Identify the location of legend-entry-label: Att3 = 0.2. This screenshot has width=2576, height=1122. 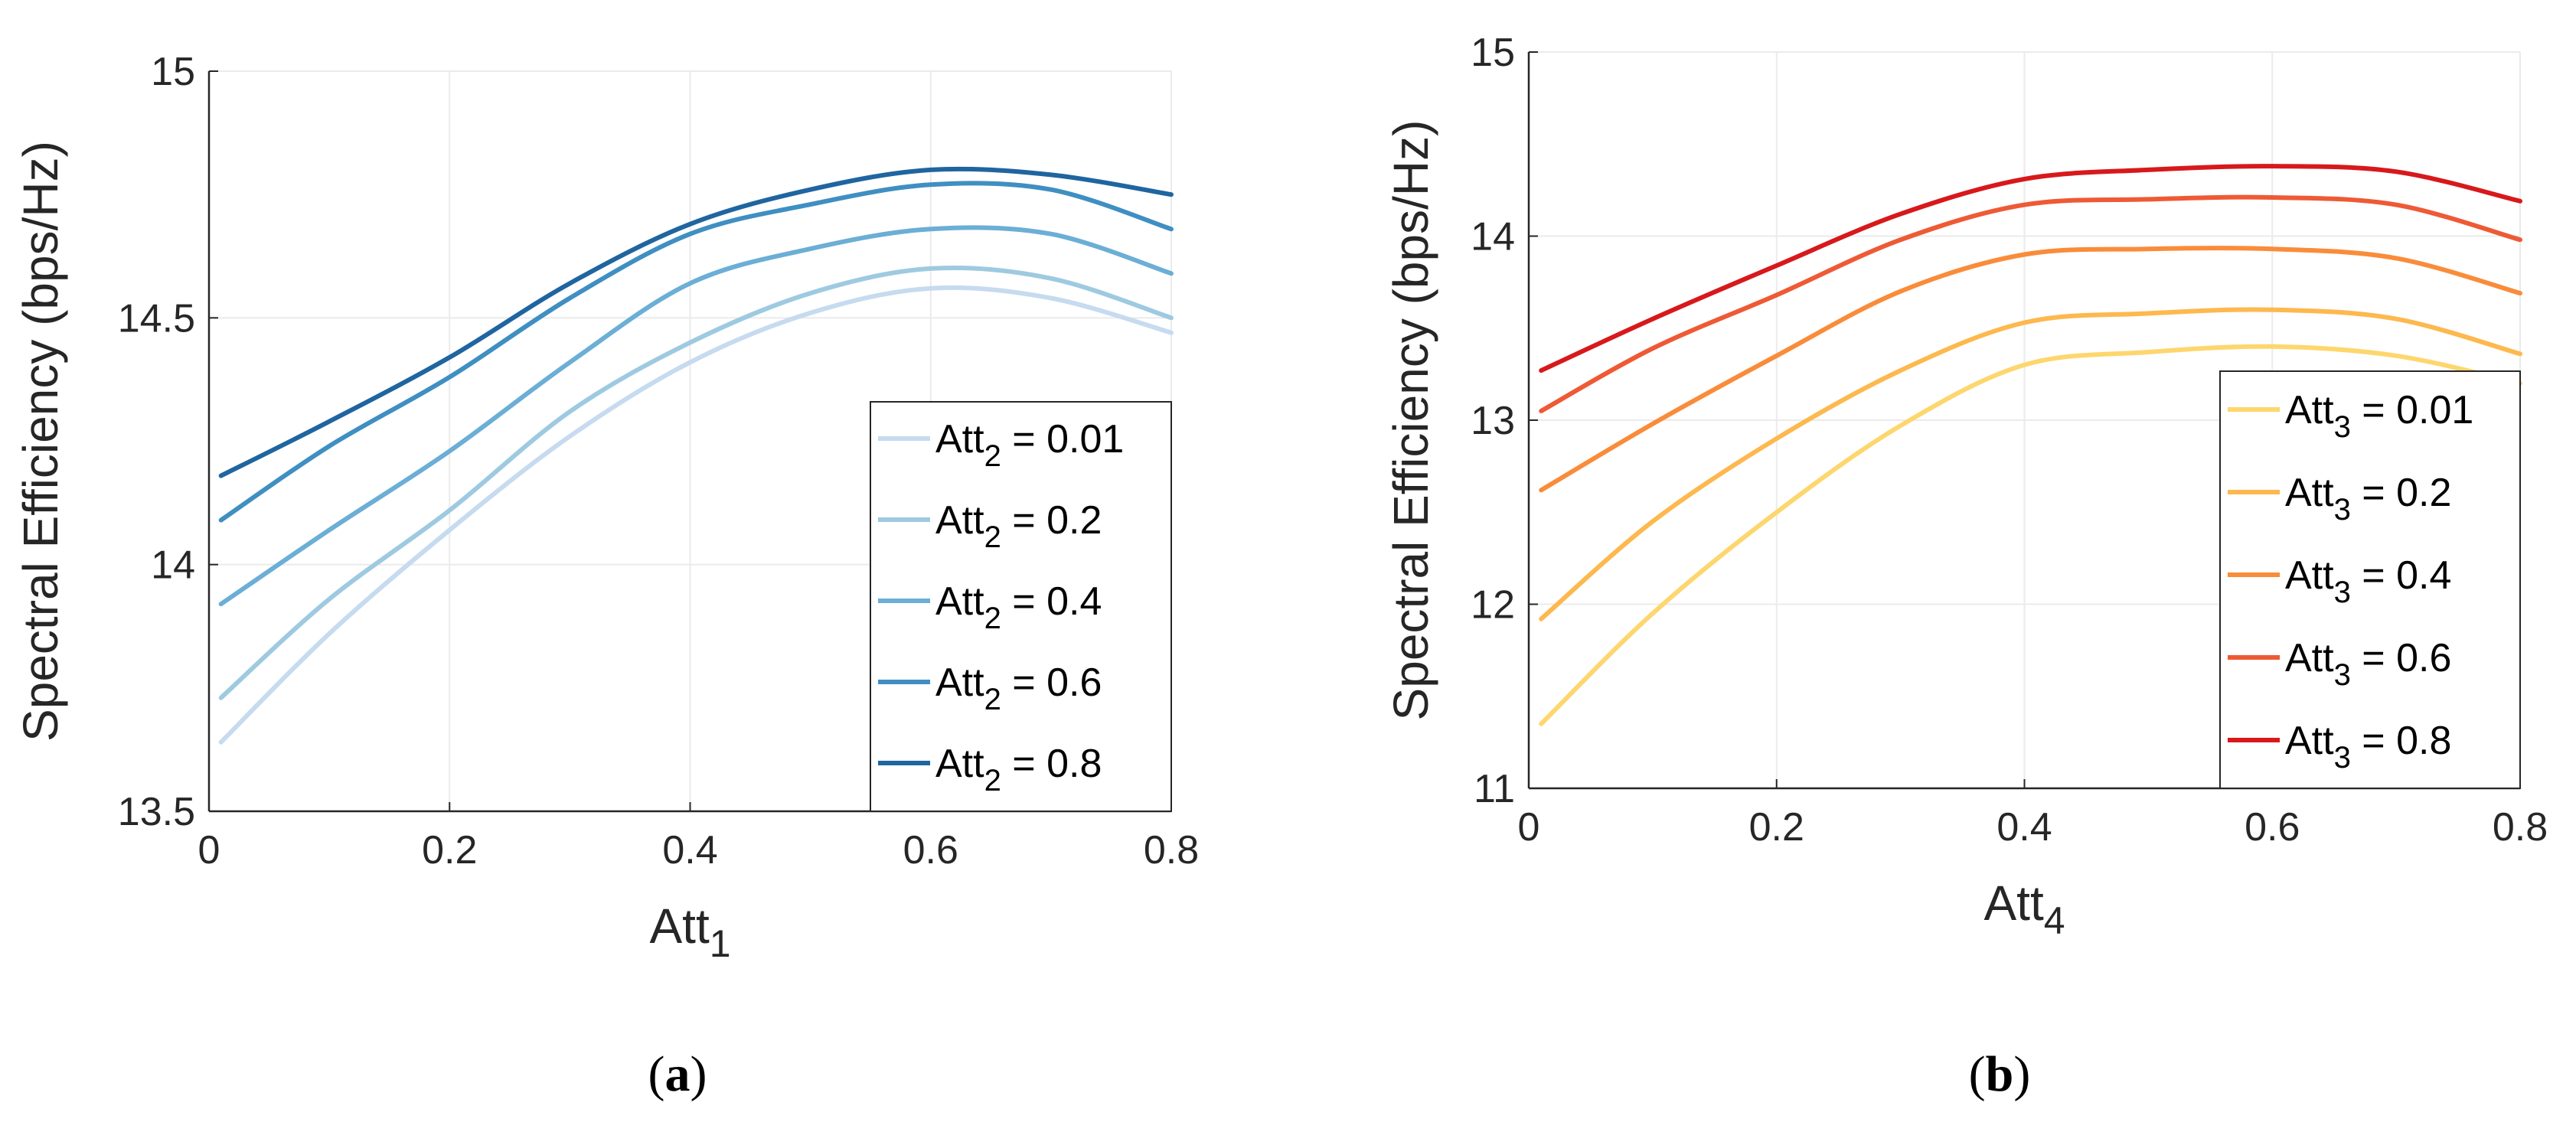
(2368, 499).